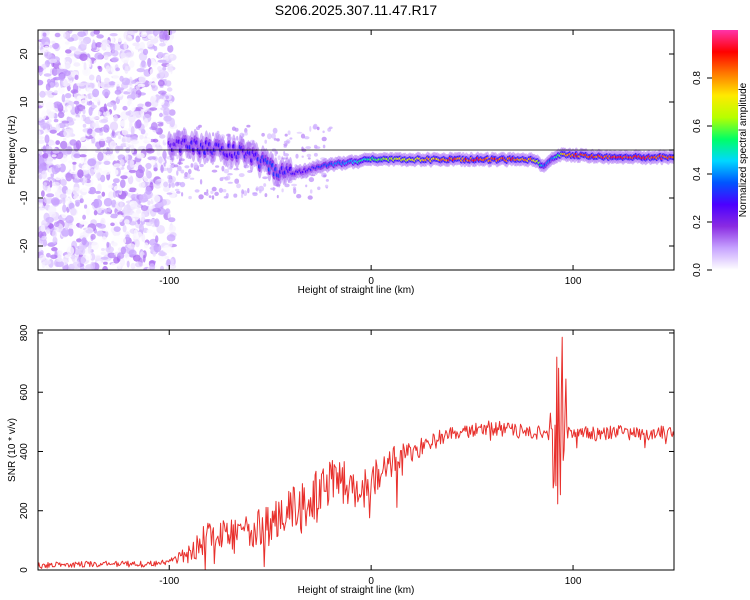  I want to click on y-tick-label: 800, so click(24, 332).